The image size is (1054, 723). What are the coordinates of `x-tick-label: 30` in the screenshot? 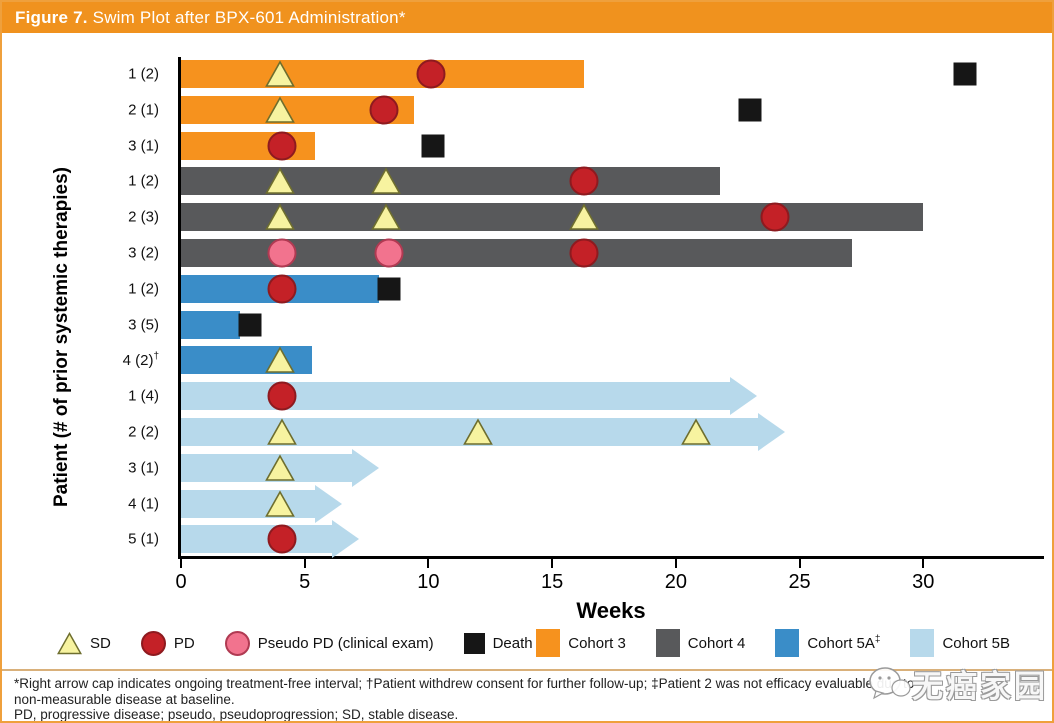 It's located at (923, 582).